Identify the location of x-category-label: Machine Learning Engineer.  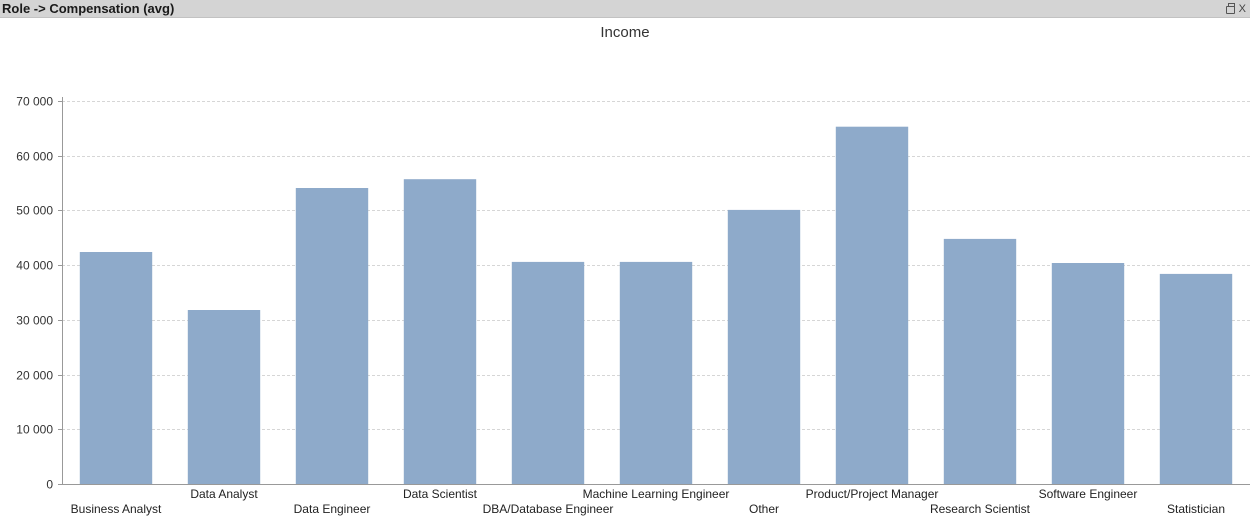
(656, 494).